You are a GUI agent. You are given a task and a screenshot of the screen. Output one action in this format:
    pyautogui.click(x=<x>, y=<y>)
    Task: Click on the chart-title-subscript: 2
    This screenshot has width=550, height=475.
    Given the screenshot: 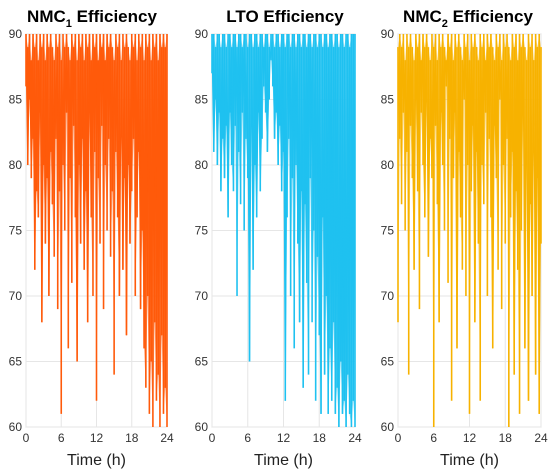 What is the action you would take?
    pyautogui.click(x=445, y=24)
    